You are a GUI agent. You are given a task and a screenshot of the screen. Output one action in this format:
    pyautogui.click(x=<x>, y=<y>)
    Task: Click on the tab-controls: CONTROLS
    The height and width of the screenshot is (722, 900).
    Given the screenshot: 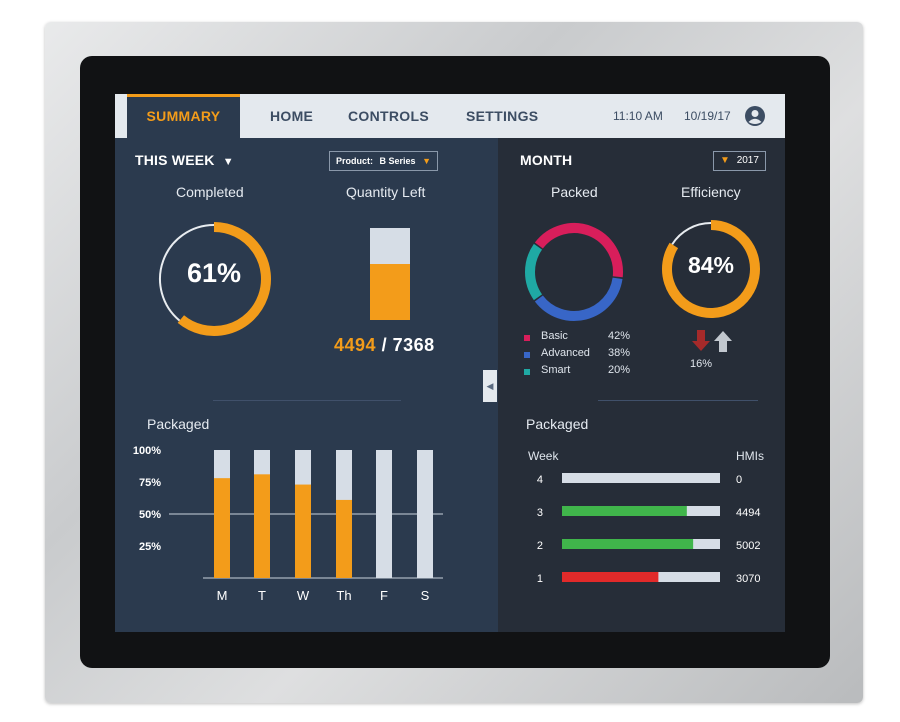 What is the action you would take?
    pyautogui.click(x=388, y=116)
    